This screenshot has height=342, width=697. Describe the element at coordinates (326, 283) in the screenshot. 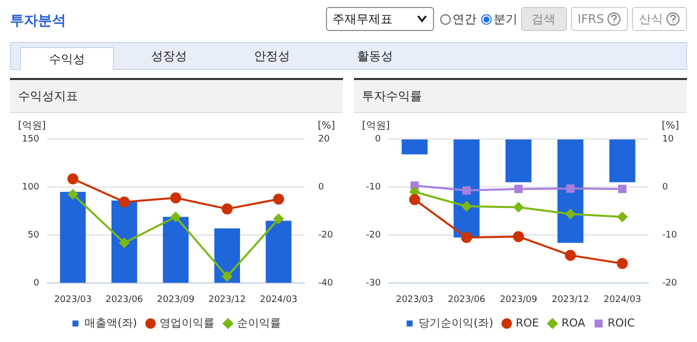

I see `y2-tick-label: -40` at that location.